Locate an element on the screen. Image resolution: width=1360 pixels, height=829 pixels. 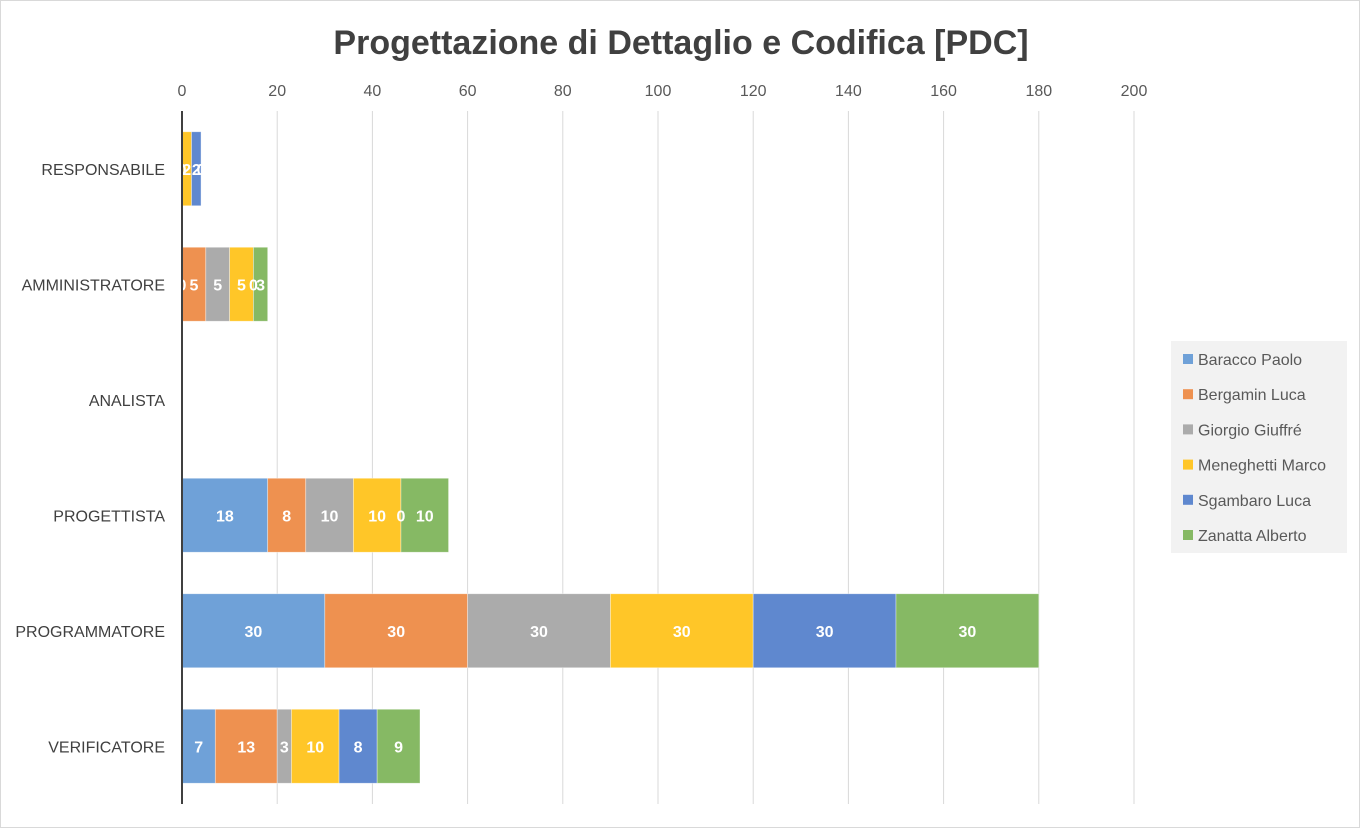
category-label: AMMINISTRATORE is located at coordinates (93, 285).